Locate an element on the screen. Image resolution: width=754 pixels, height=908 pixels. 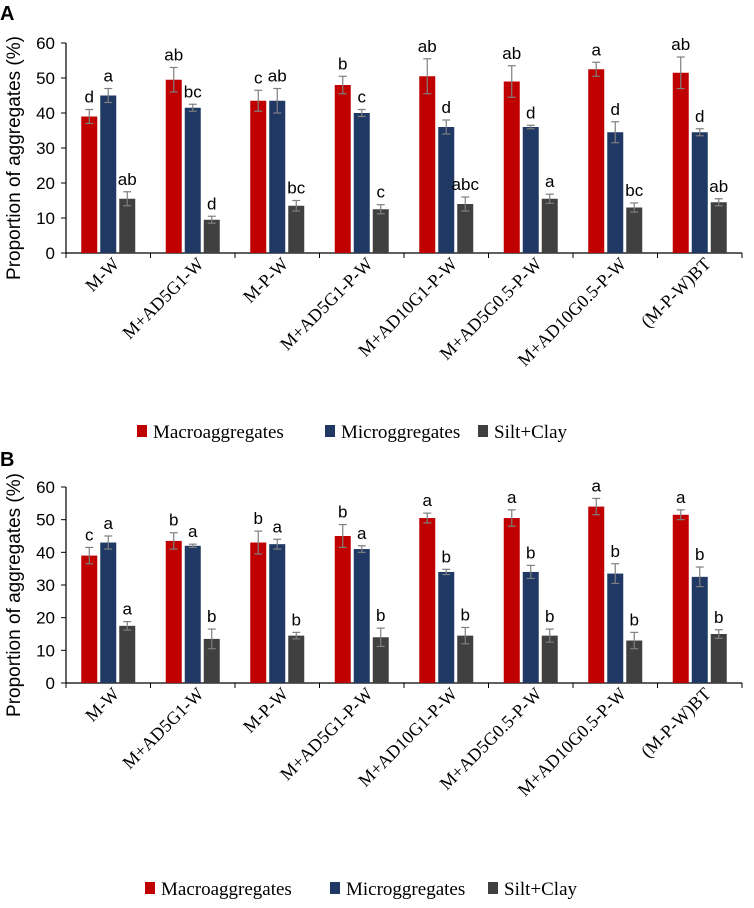
legend-label: Silt+Clay is located at coordinates (531, 432).